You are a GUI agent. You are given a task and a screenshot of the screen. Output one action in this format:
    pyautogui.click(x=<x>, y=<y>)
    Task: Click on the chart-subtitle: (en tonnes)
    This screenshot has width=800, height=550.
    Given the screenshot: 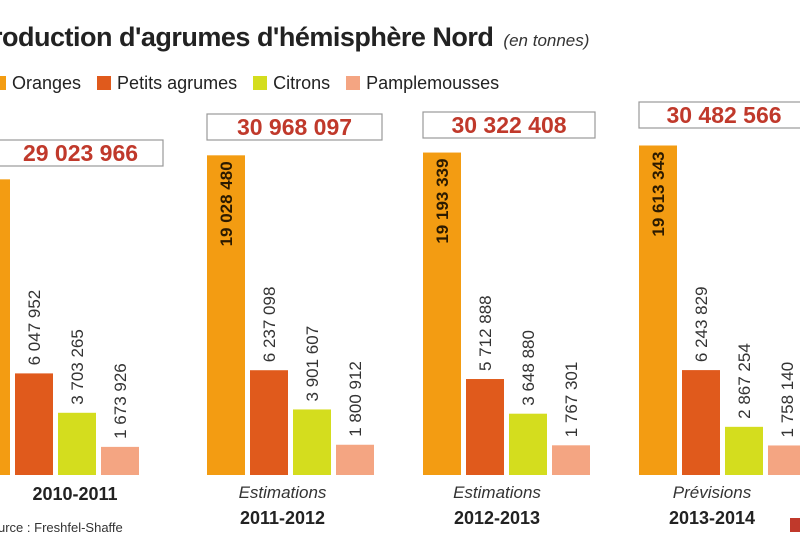 What is the action you would take?
    pyautogui.click(x=546, y=40)
    